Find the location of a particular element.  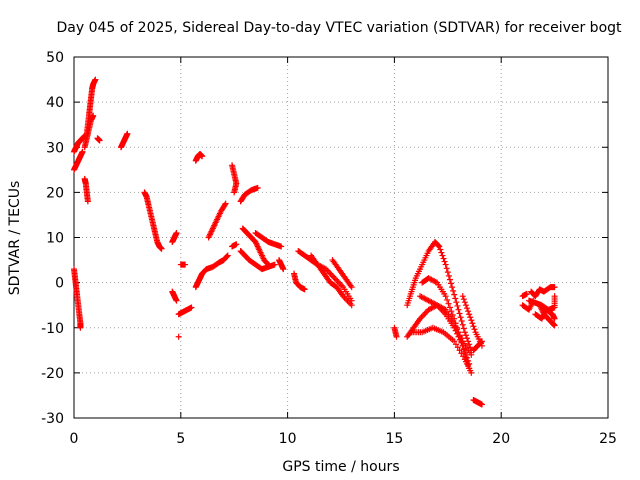

y-tick-label: 0 is located at coordinates (59, 284).